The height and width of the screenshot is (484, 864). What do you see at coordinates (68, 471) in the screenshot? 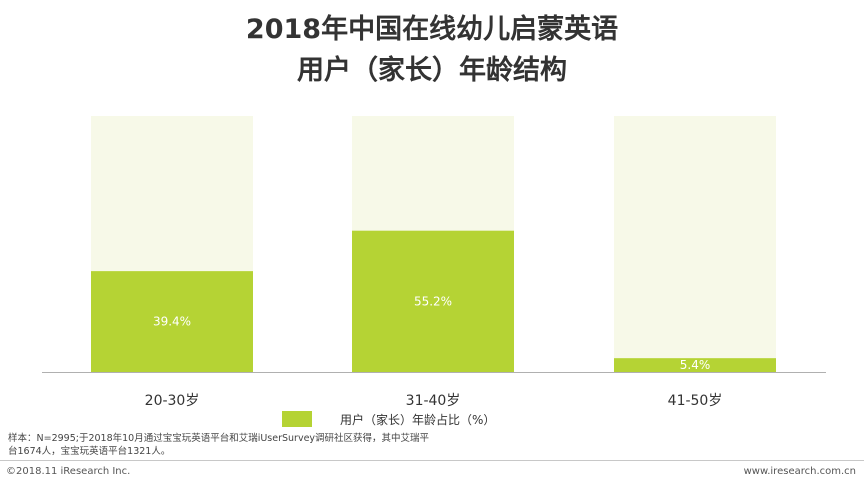
I see `copyright: ©2018.11 iResearch Inc.` at bounding box center [68, 471].